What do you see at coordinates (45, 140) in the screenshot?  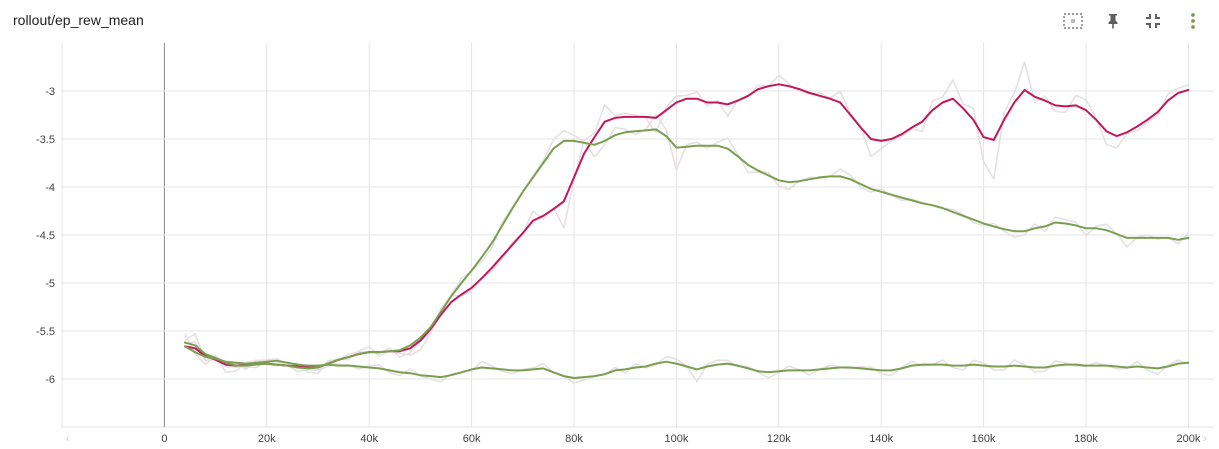 I see `y-tick-label: -3.5` at bounding box center [45, 140].